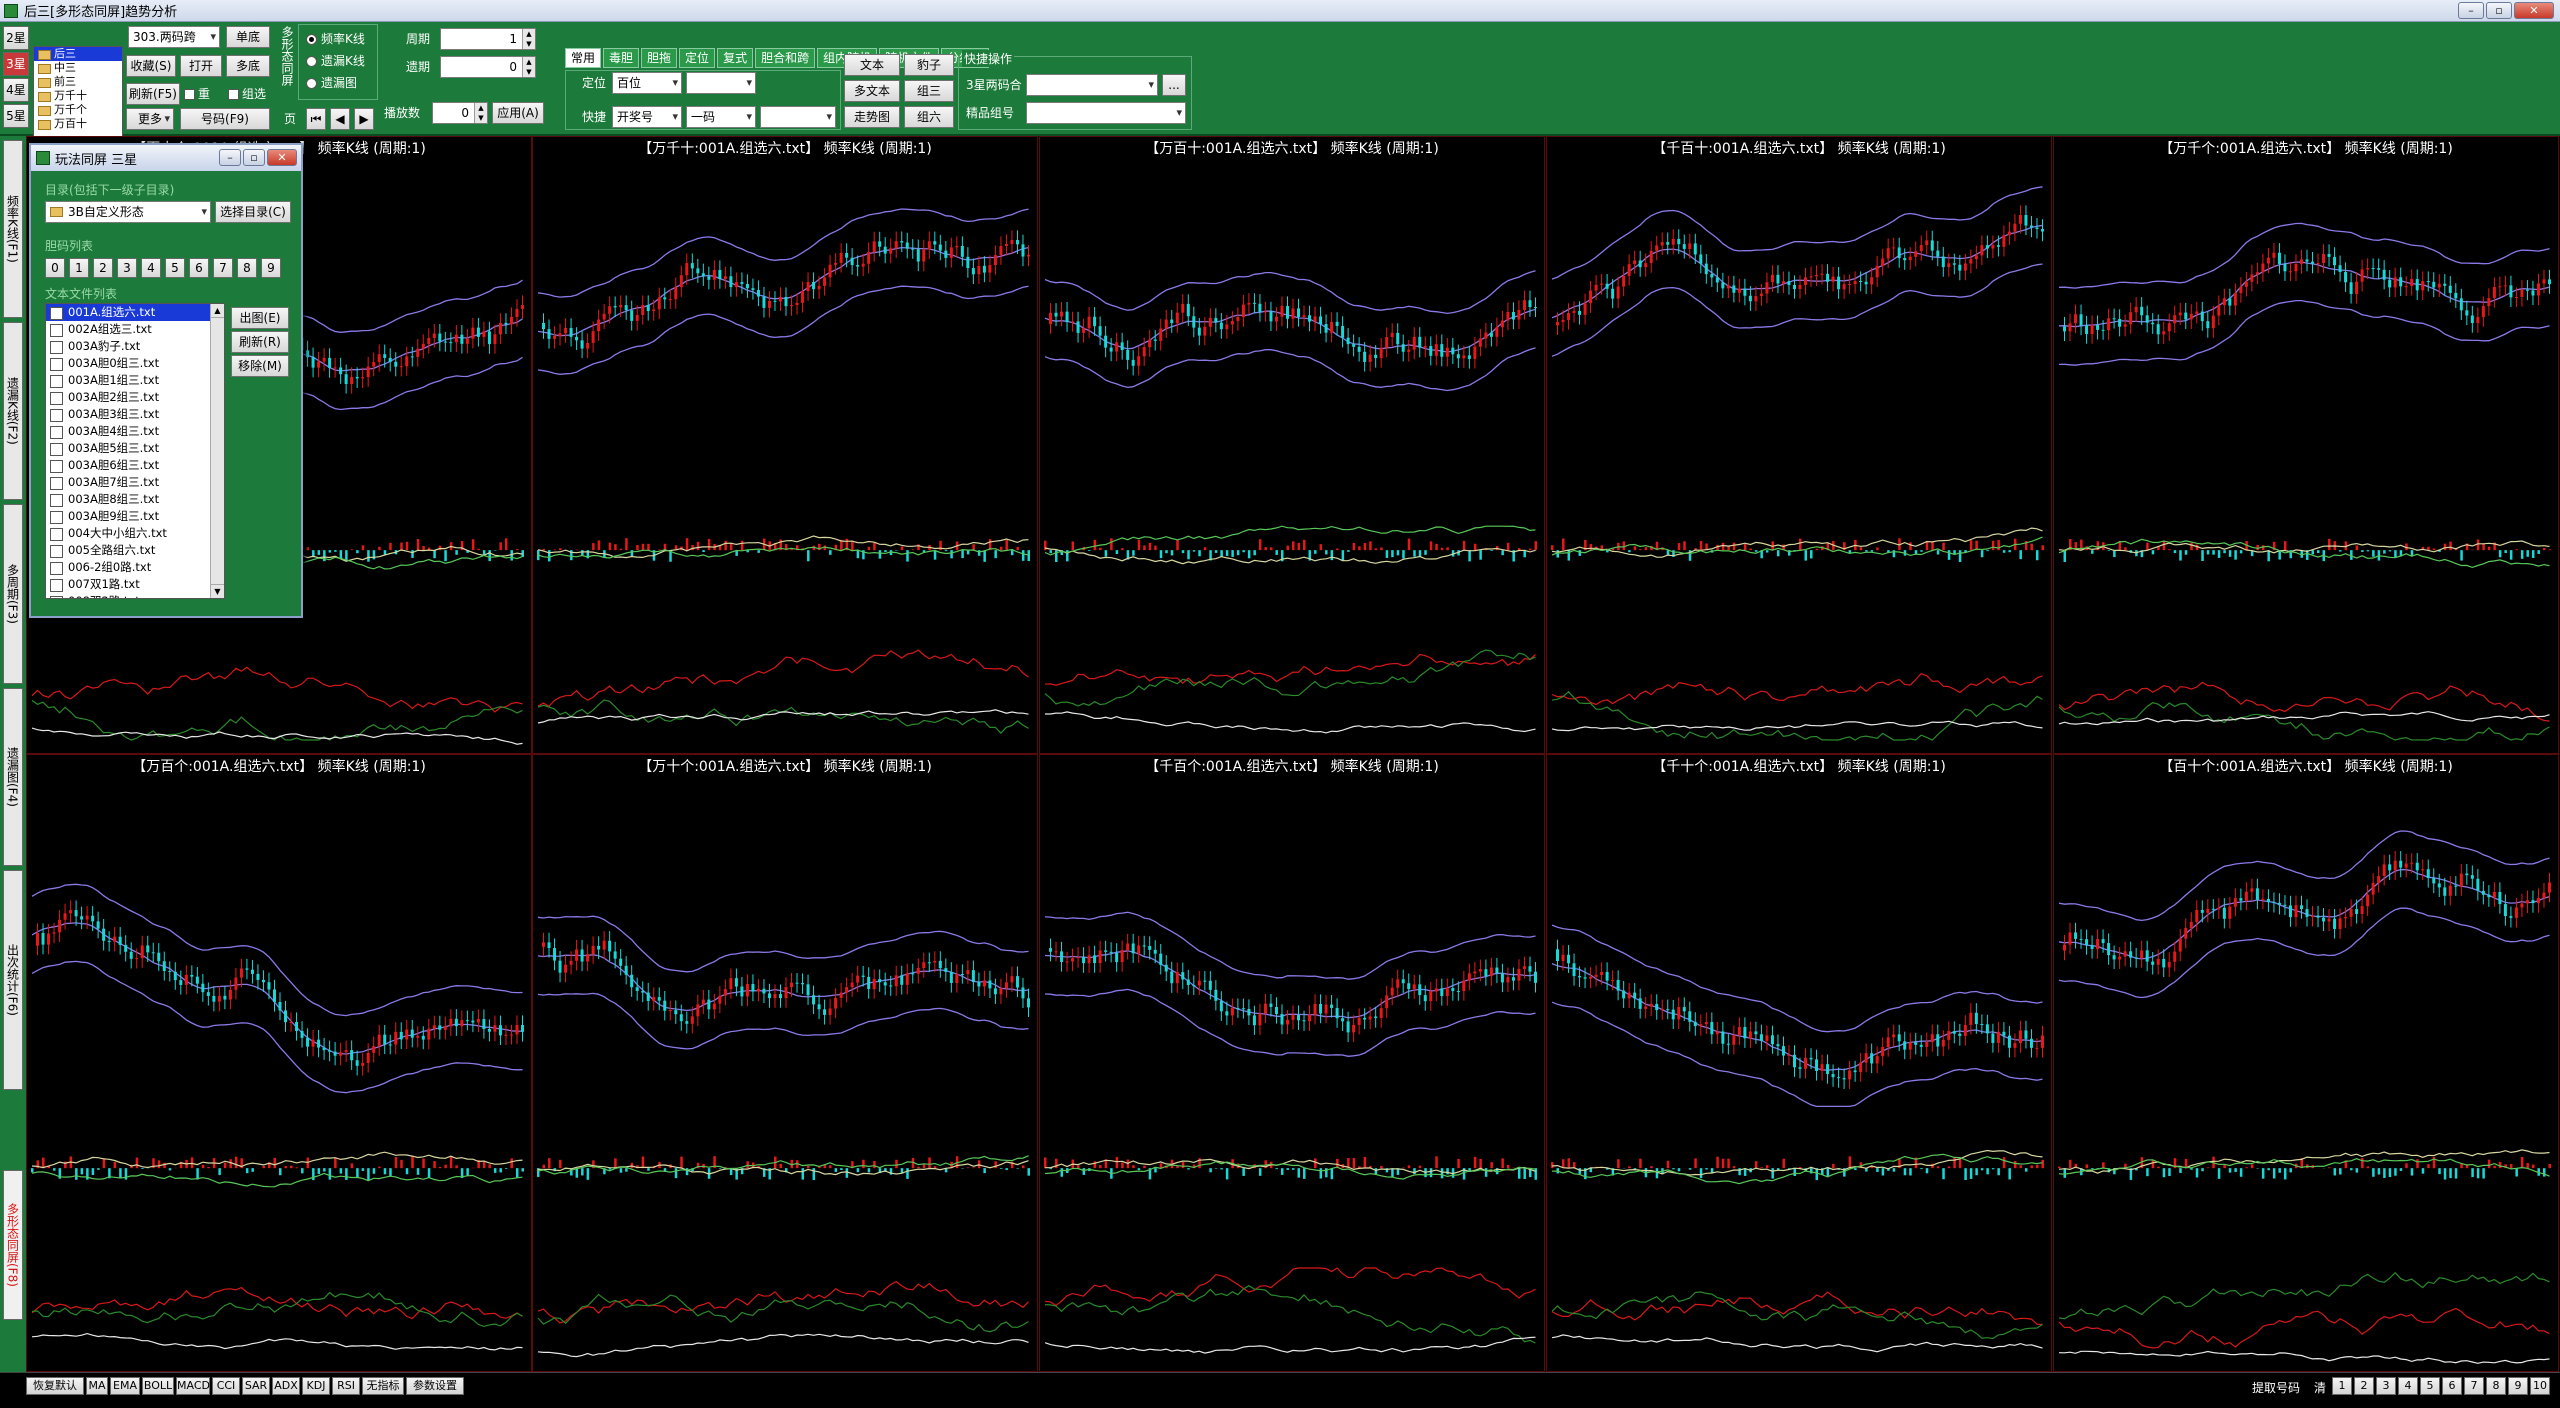  Describe the element at coordinates (135, 567) in the screenshot. I see `file-list-item: 006-2组0路.txt` at that location.